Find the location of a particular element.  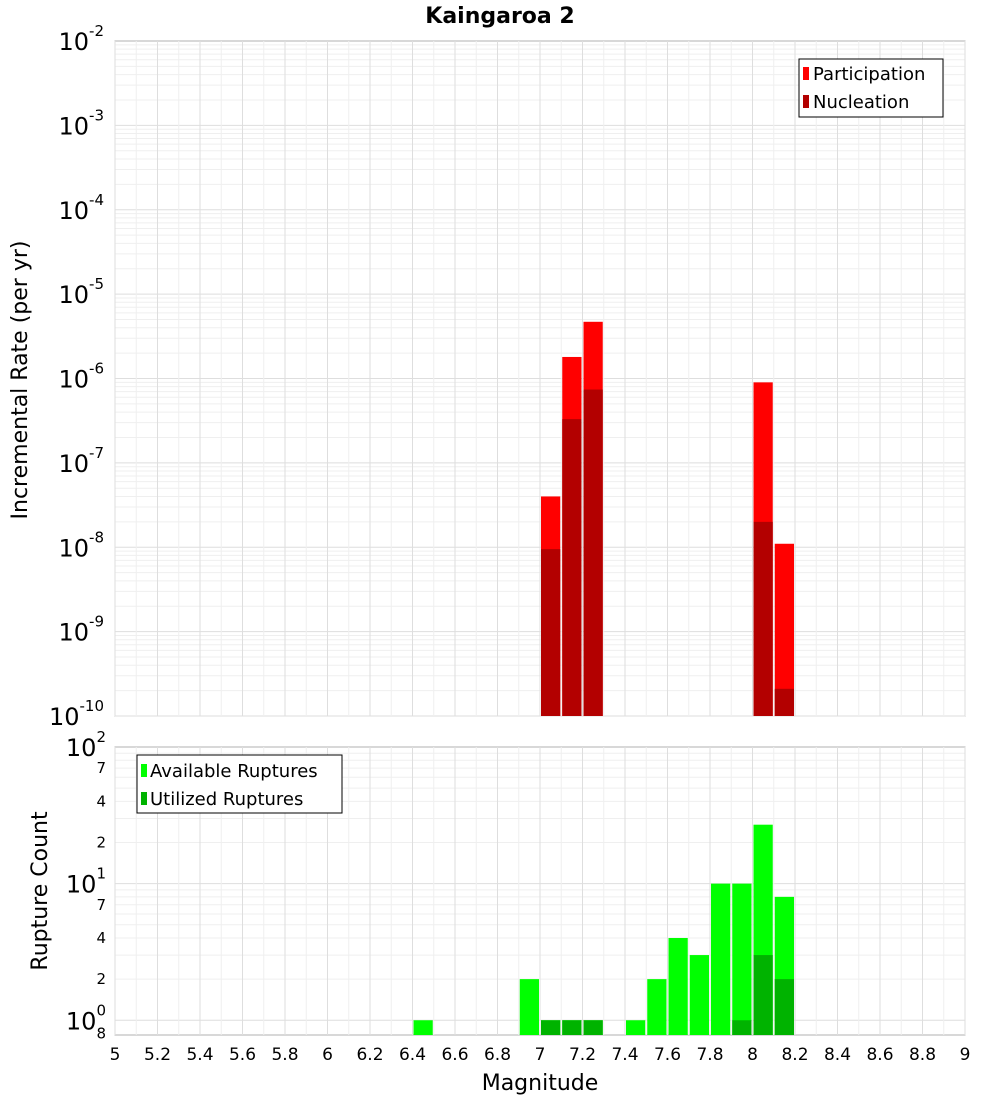

legend-swatch-participation is located at coordinates (806, 73).